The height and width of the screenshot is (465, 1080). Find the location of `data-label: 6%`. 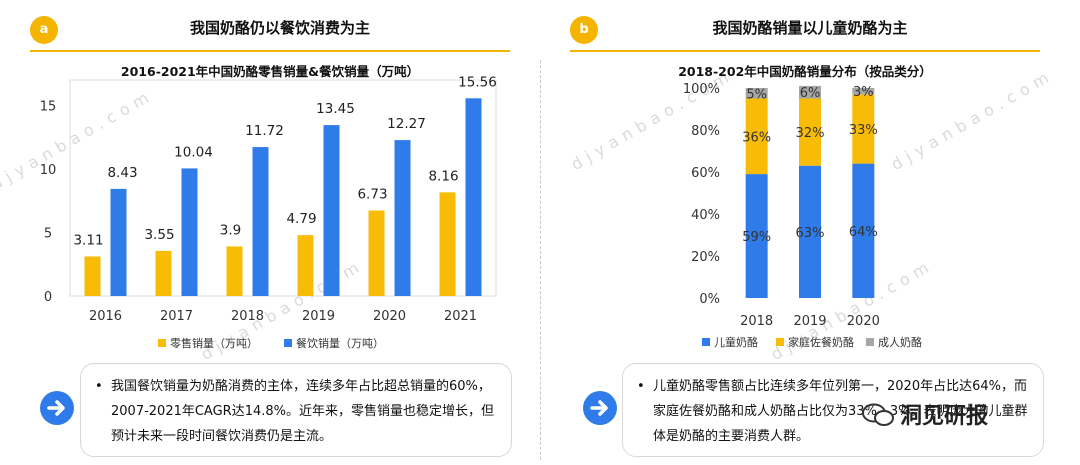

data-label: 6% is located at coordinates (810, 93).